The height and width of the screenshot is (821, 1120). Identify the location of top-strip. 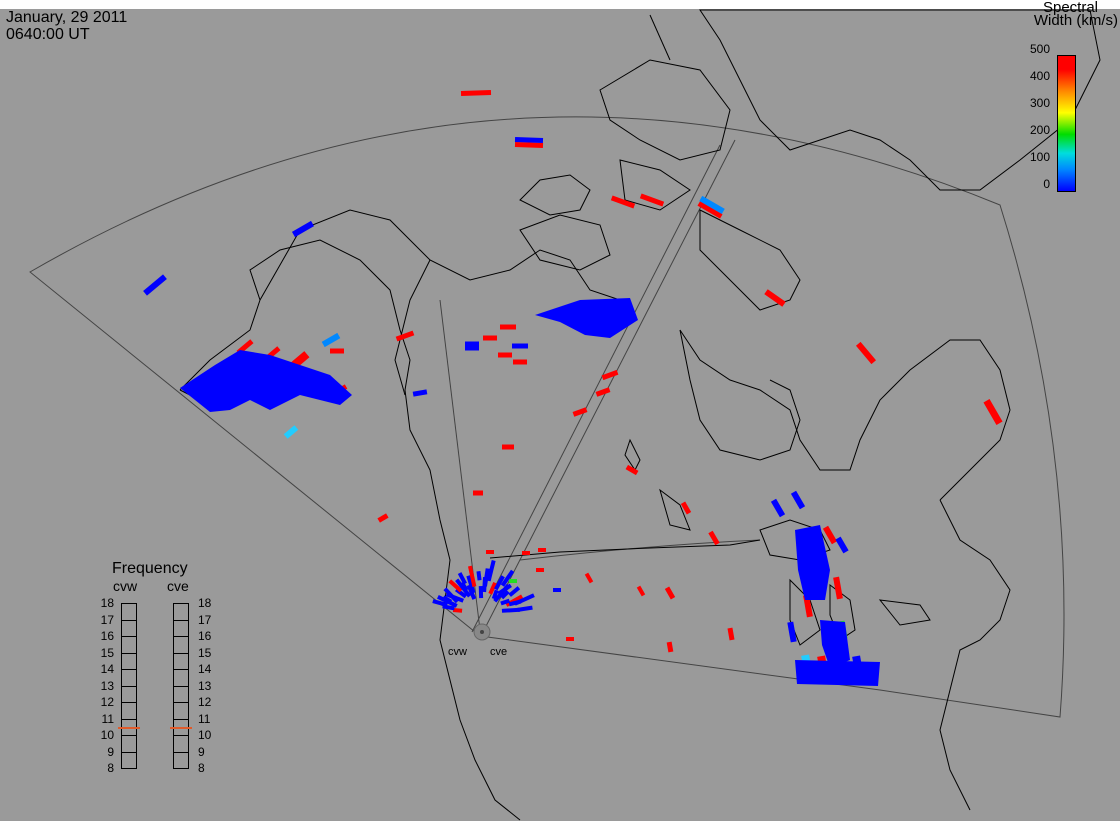
(560, 4).